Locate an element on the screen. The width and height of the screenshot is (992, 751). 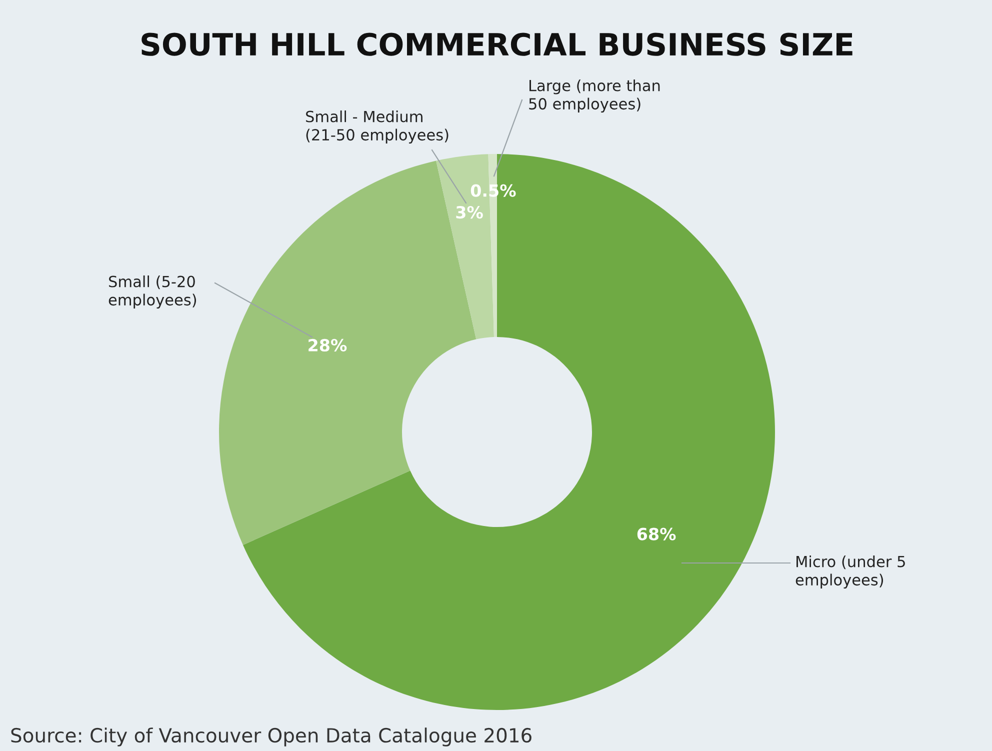
slice-label: Small - Medium (21-50 employees) is located at coordinates (377, 127).